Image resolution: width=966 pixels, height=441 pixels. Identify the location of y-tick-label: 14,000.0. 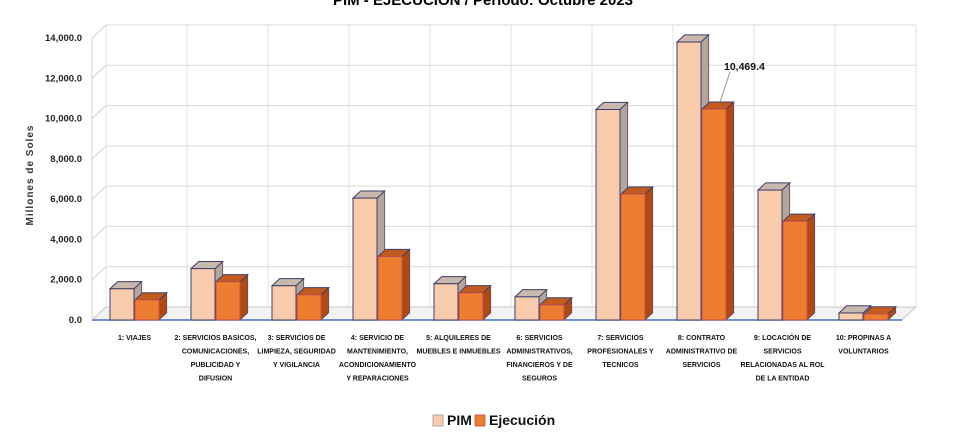
(63, 38).